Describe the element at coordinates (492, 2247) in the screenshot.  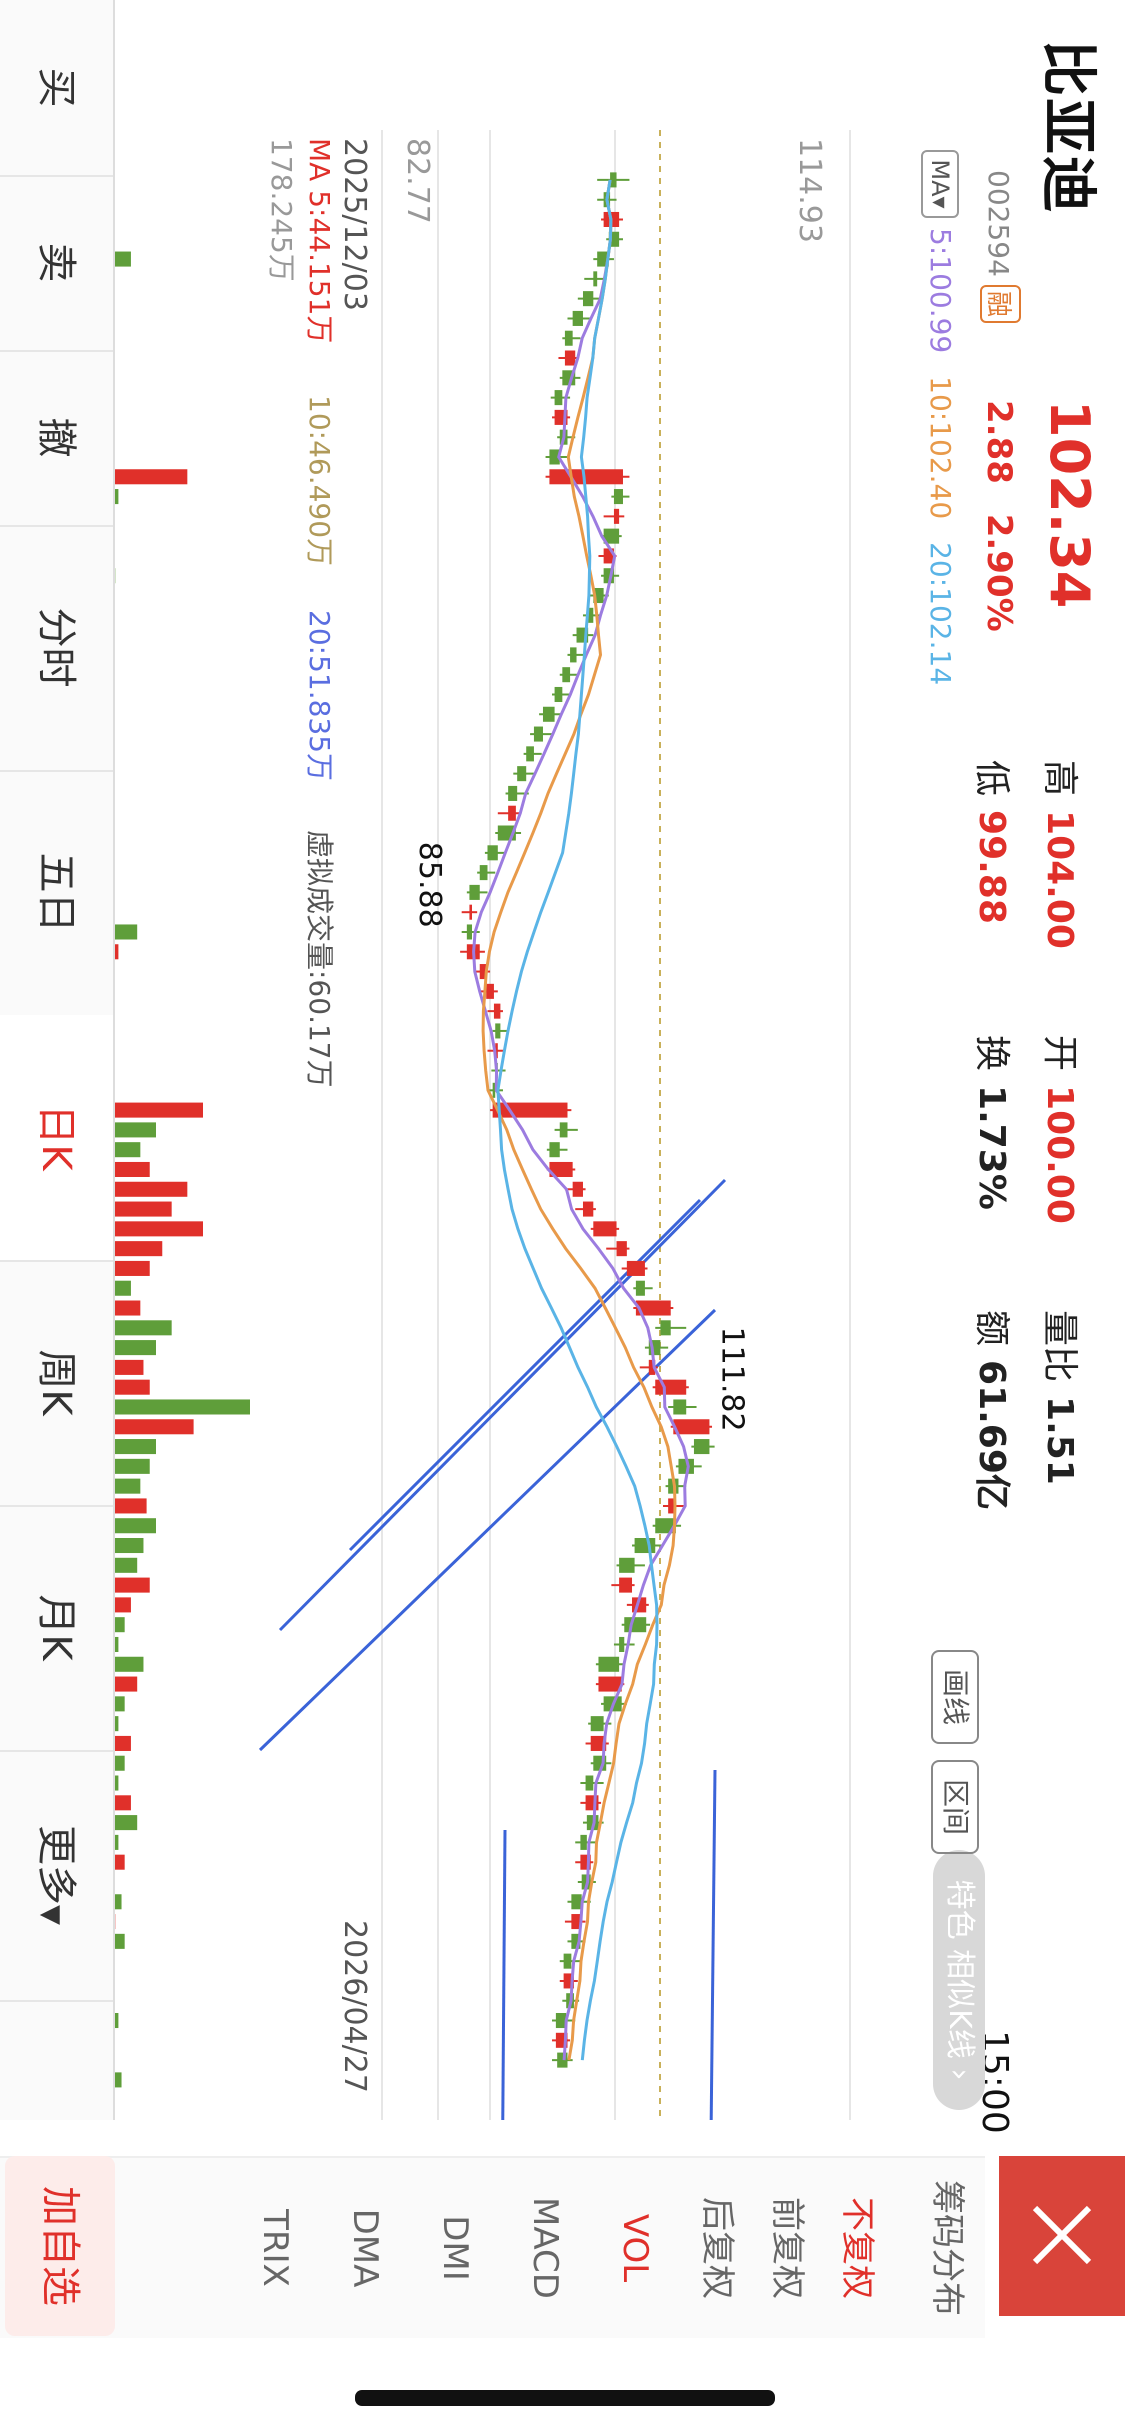
I see `indicator-menu: 筹码分布 不复权 前复权 后复权 VOL MACD DMI DMA TRIX` at that location.